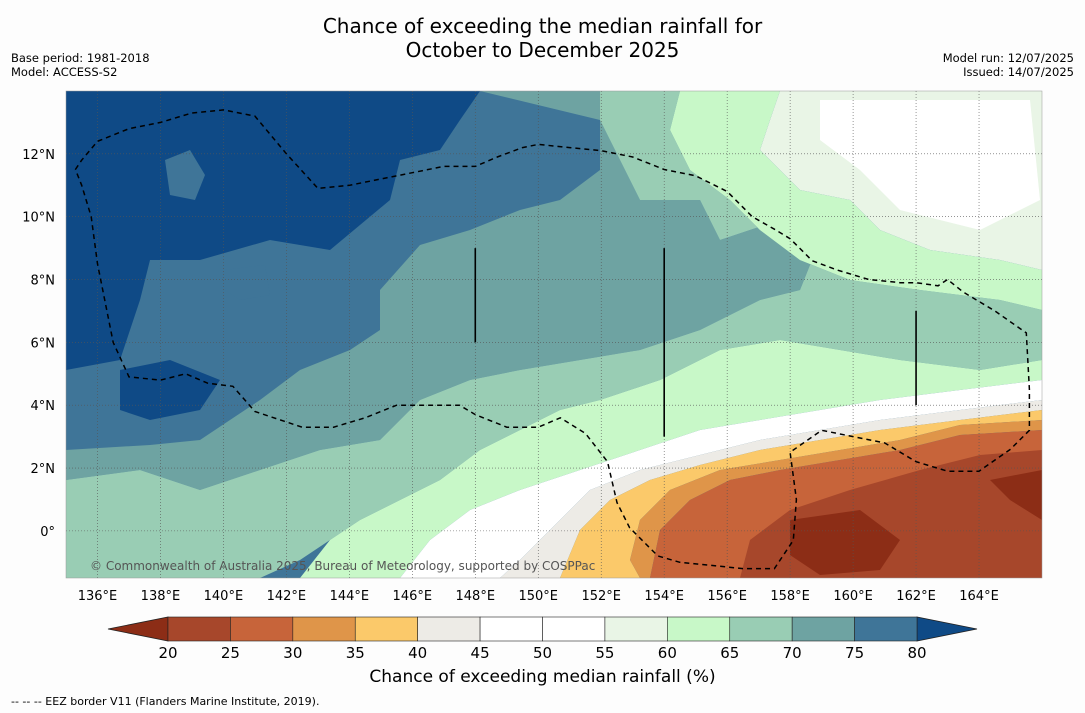 This screenshot has height=713, width=1085. I want to click on longitude-tick-label: 140°E, so click(224, 596).